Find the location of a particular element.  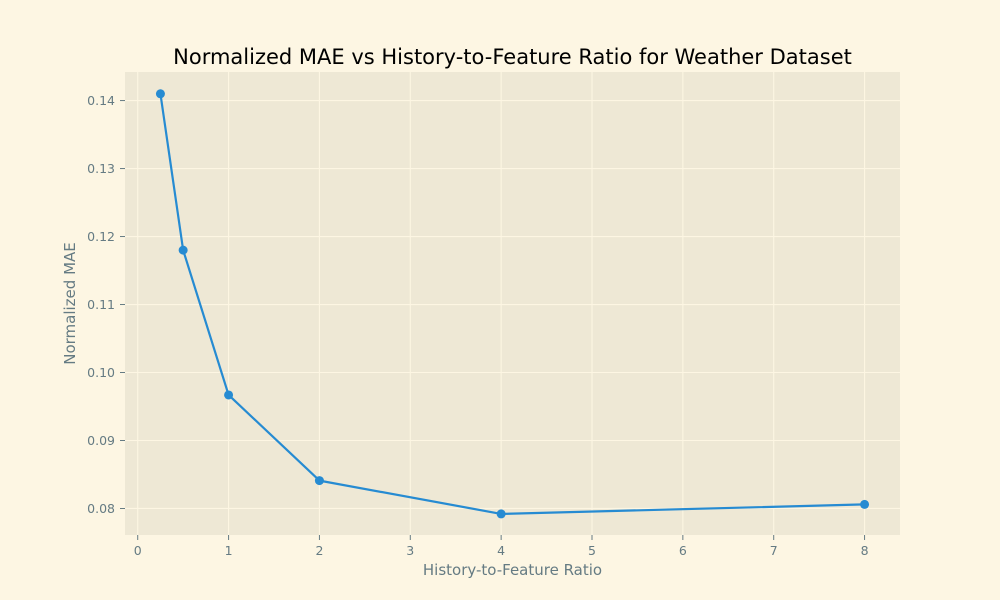

y-tick-label: 0.09 is located at coordinates (101, 440).